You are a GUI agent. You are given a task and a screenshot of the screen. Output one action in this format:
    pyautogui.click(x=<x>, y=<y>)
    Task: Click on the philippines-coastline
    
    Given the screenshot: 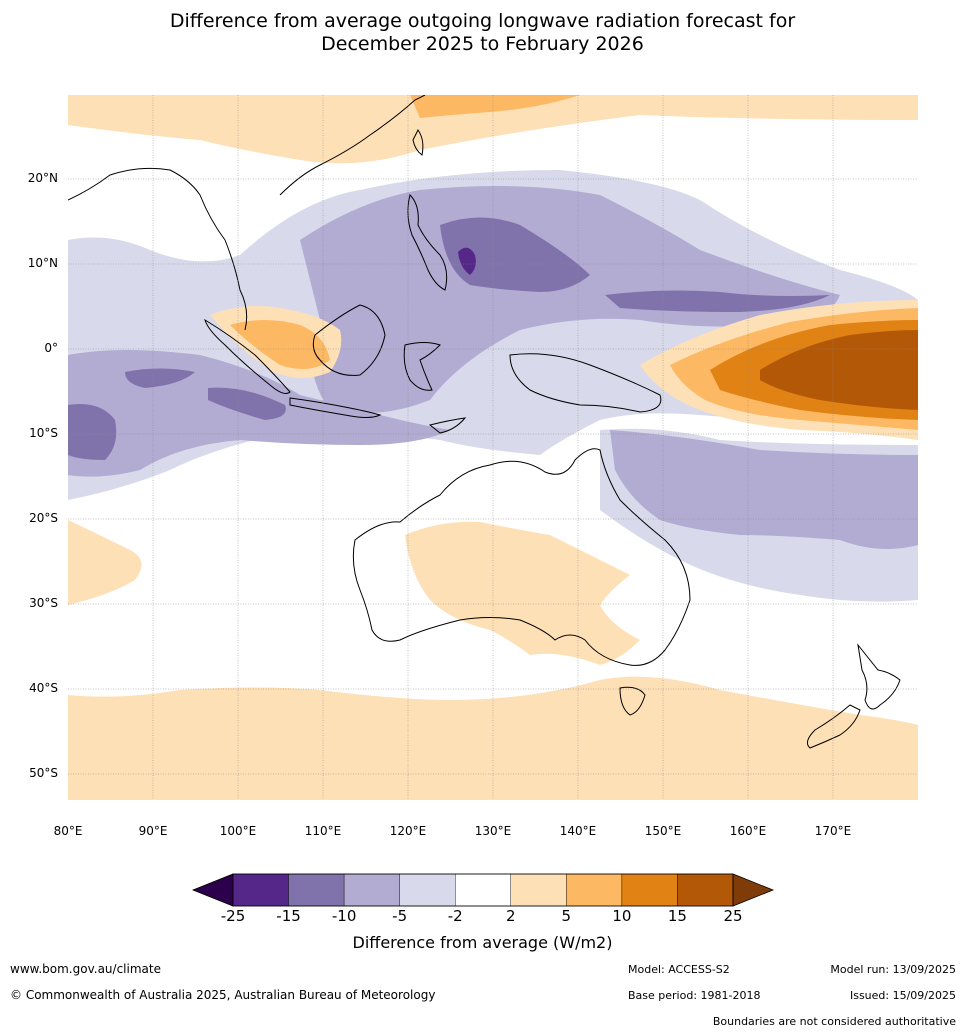 What is the action you would take?
    pyautogui.click(x=427, y=242)
    